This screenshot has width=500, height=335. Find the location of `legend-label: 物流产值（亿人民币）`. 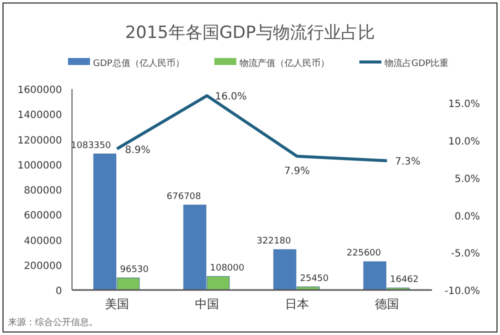

legend-label: 物流产值（亿人民币） is located at coordinates (284, 63).